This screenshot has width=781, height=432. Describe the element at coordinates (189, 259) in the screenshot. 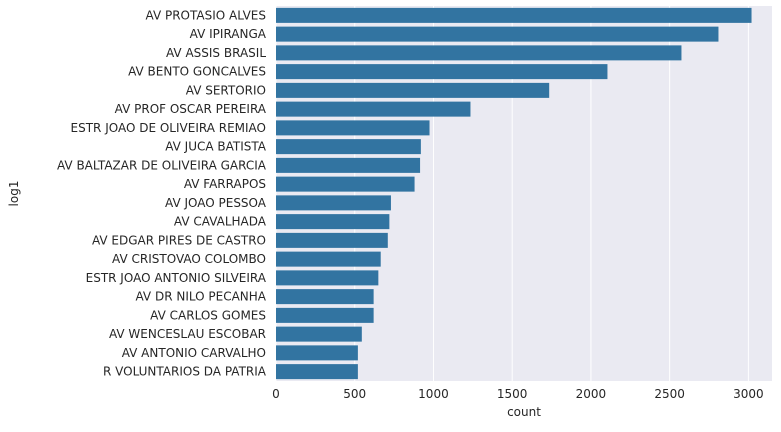

I see `y-tick-label: AV CRISTOVAO COLOMBO` at that location.